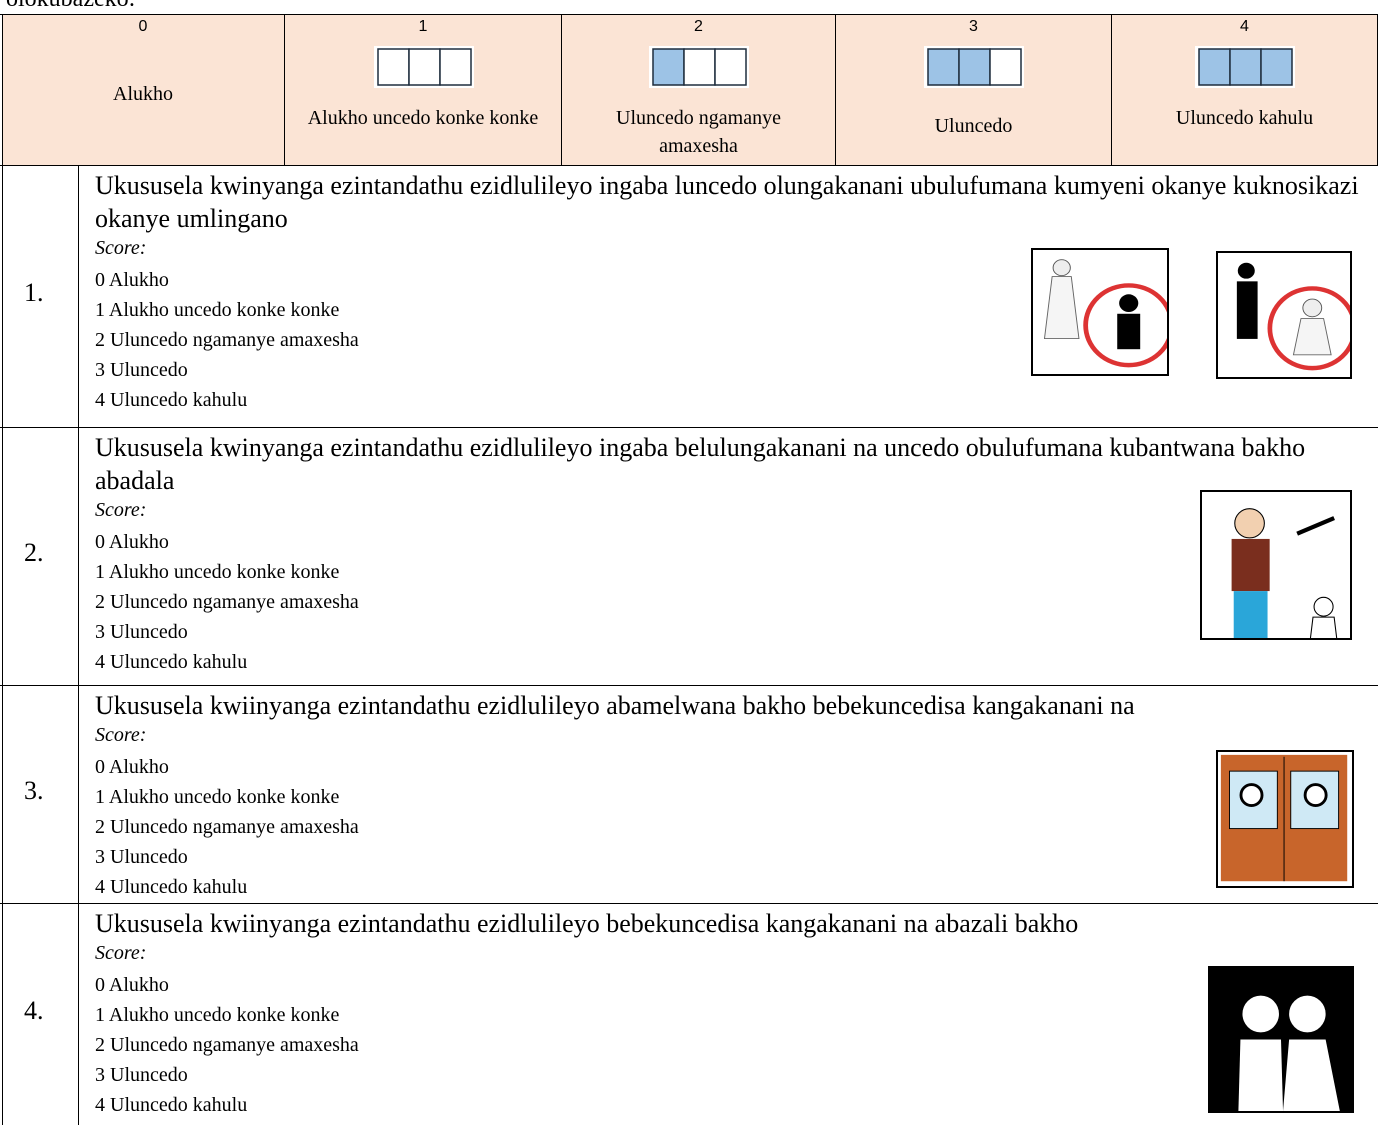  I want to click on intro-text: olokubazeko:, so click(70, 6).